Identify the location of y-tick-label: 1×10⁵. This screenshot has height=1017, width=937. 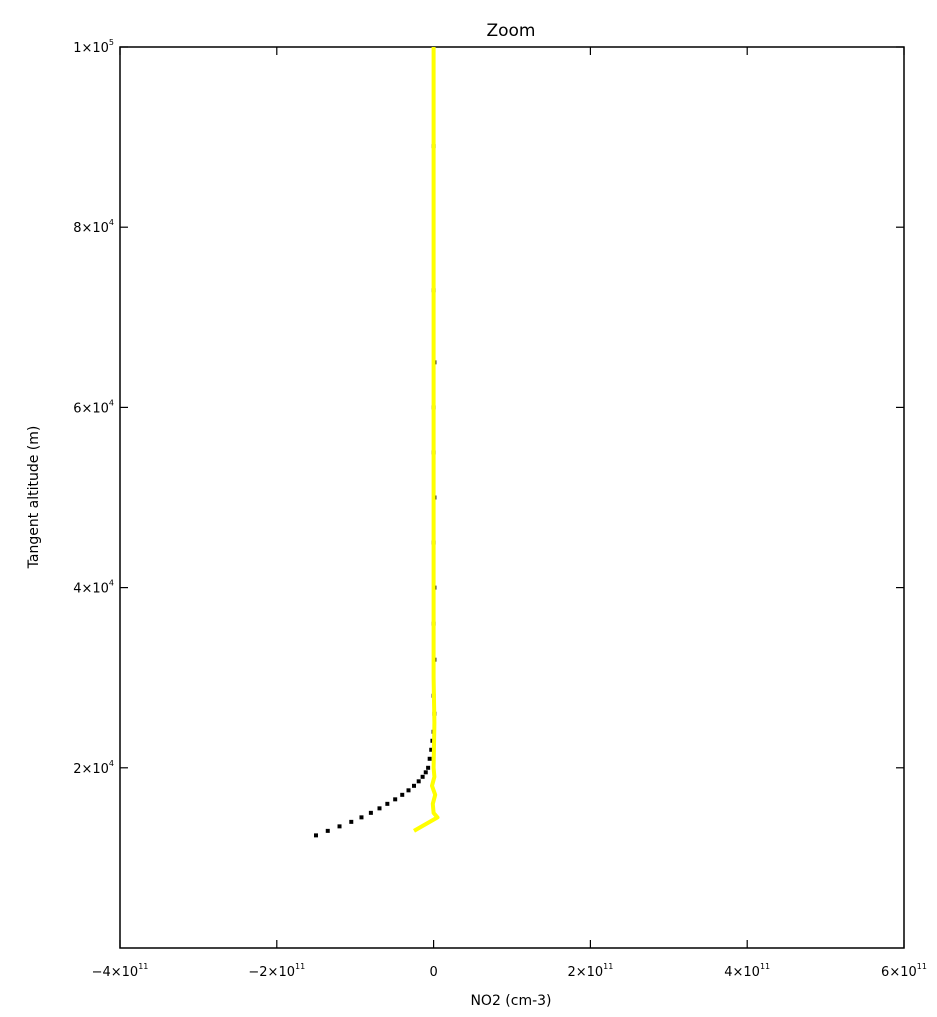
(93, 47).